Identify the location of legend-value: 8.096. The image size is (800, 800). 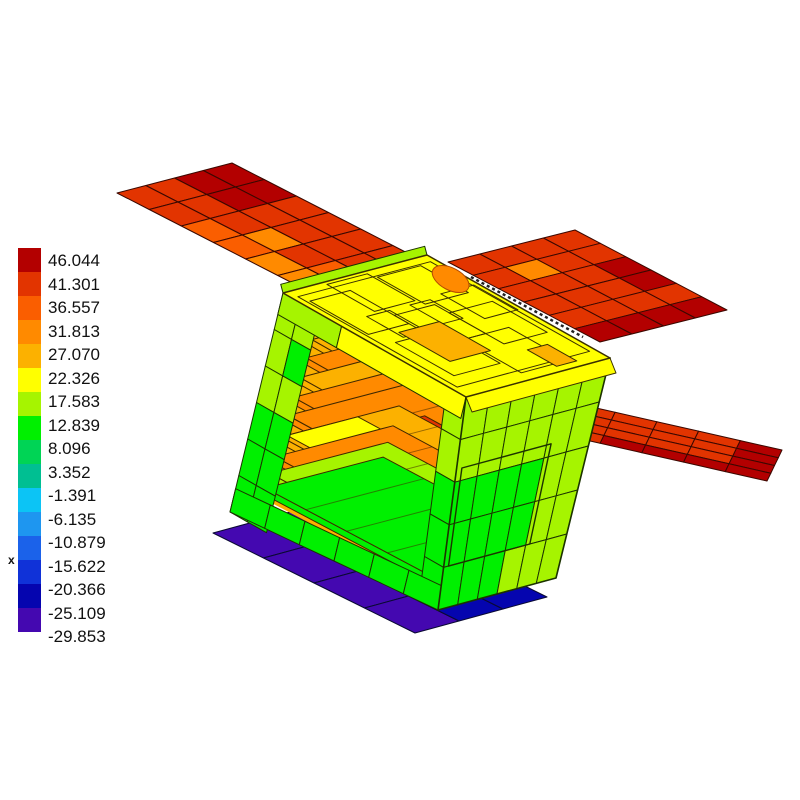
(69, 448).